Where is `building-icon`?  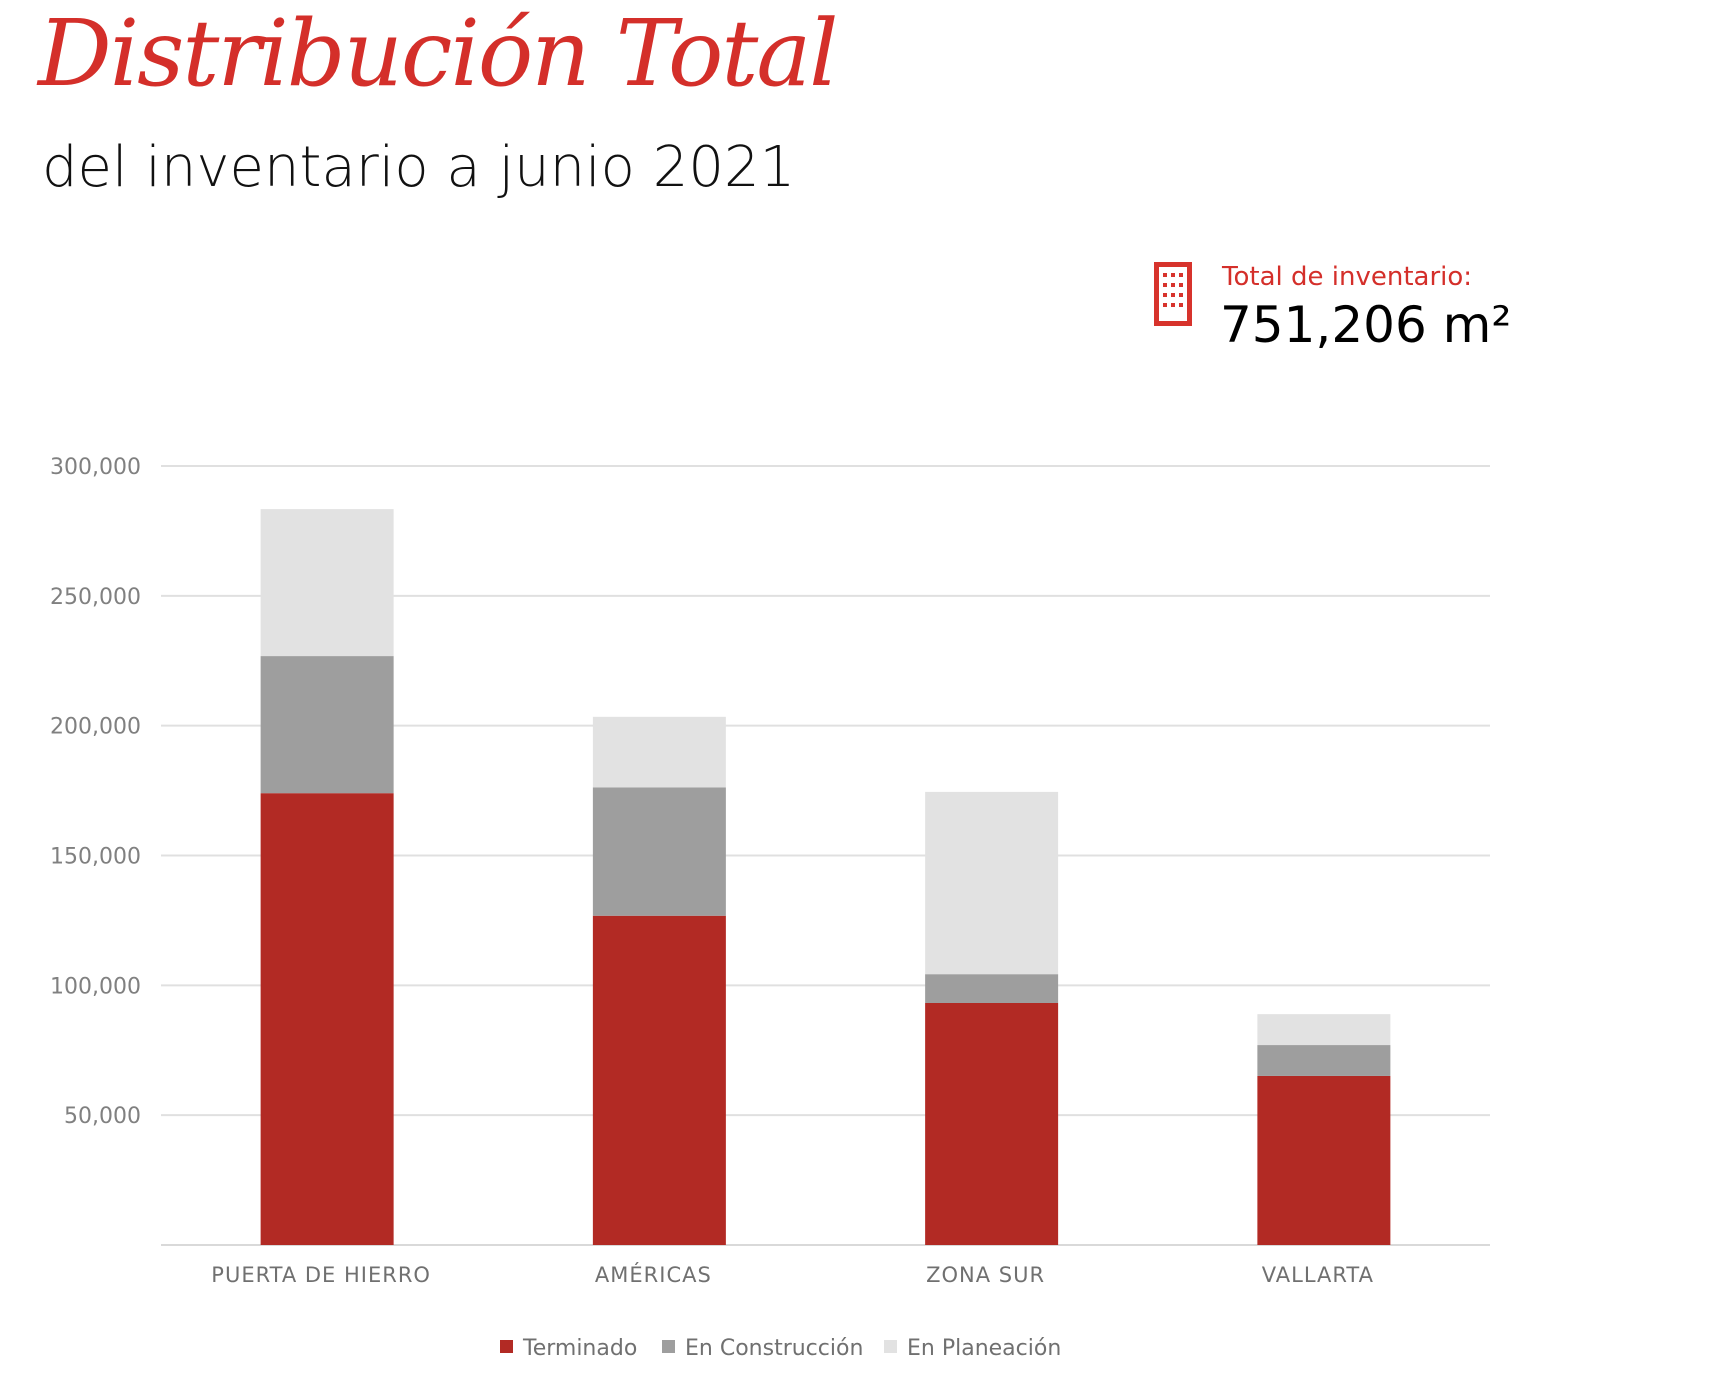
building-icon is located at coordinates (1173, 294).